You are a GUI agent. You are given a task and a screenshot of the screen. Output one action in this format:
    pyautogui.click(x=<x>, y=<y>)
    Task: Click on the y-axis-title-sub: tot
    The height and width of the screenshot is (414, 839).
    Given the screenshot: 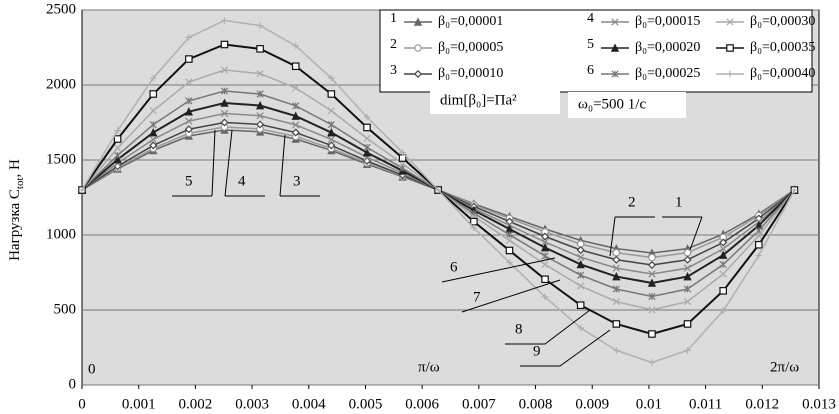 What is the action you would take?
    pyautogui.click(x=20, y=183)
    